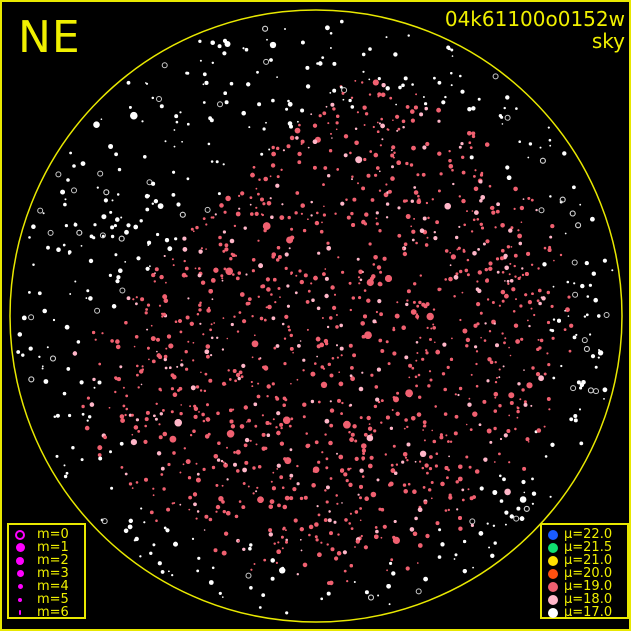  I want to click on brightness-swatch, so click(553, 586).